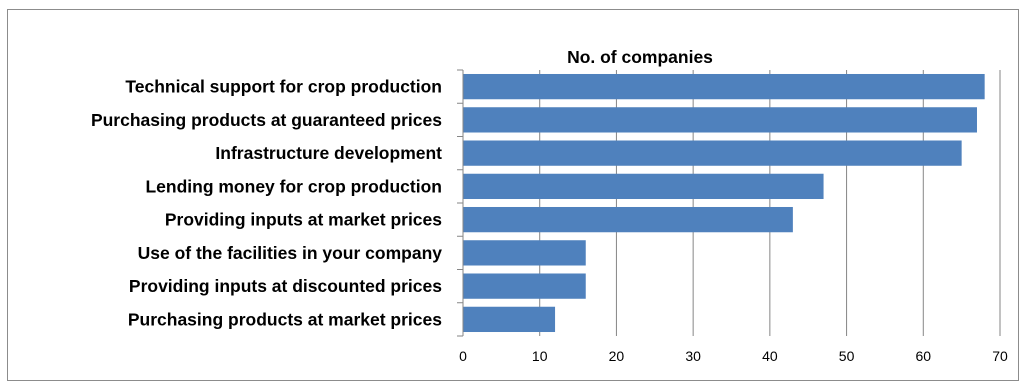 The height and width of the screenshot is (381, 1023). Describe the element at coordinates (733, 356) in the screenshot. I see `x-tick-labels: 0 10 20 30 40 50 60 70` at that location.